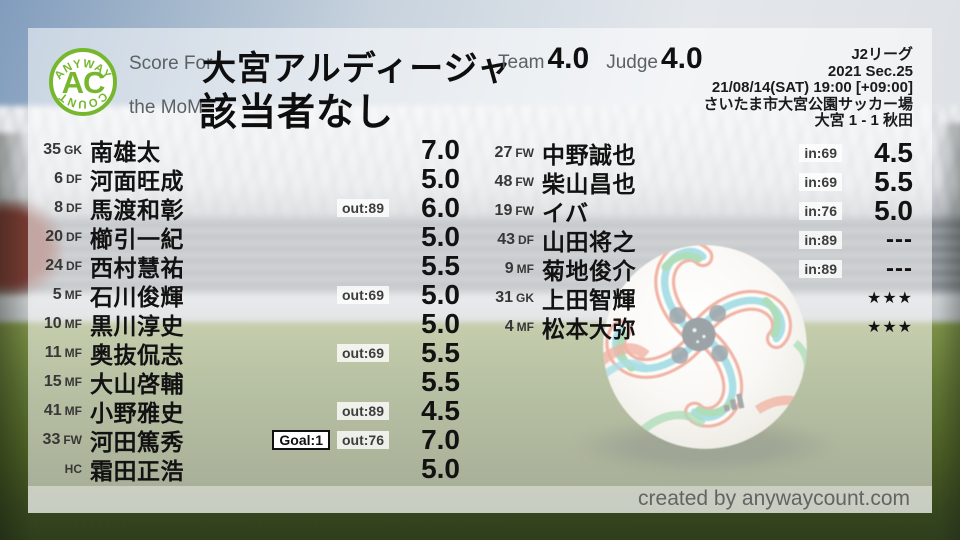 The image size is (960, 540). What do you see at coordinates (504, 297) in the screenshot?
I see `player-number: 31` at bounding box center [504, 297].